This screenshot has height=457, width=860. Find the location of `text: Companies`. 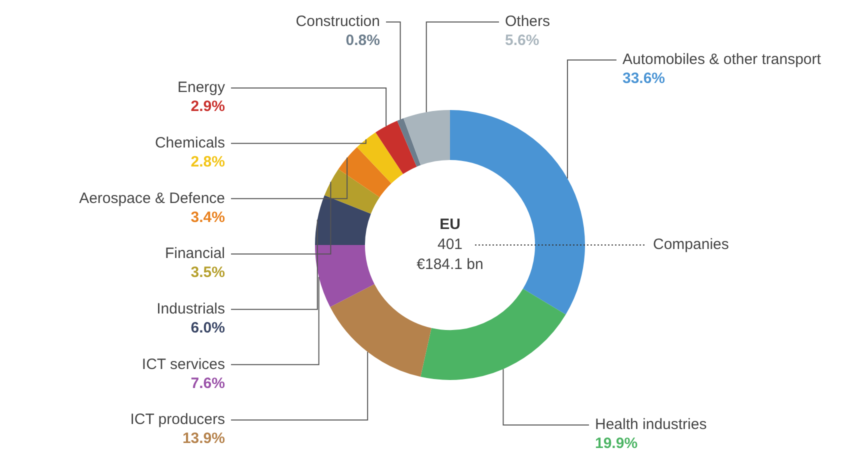

text: Companies is located at coordinates (691, 245).